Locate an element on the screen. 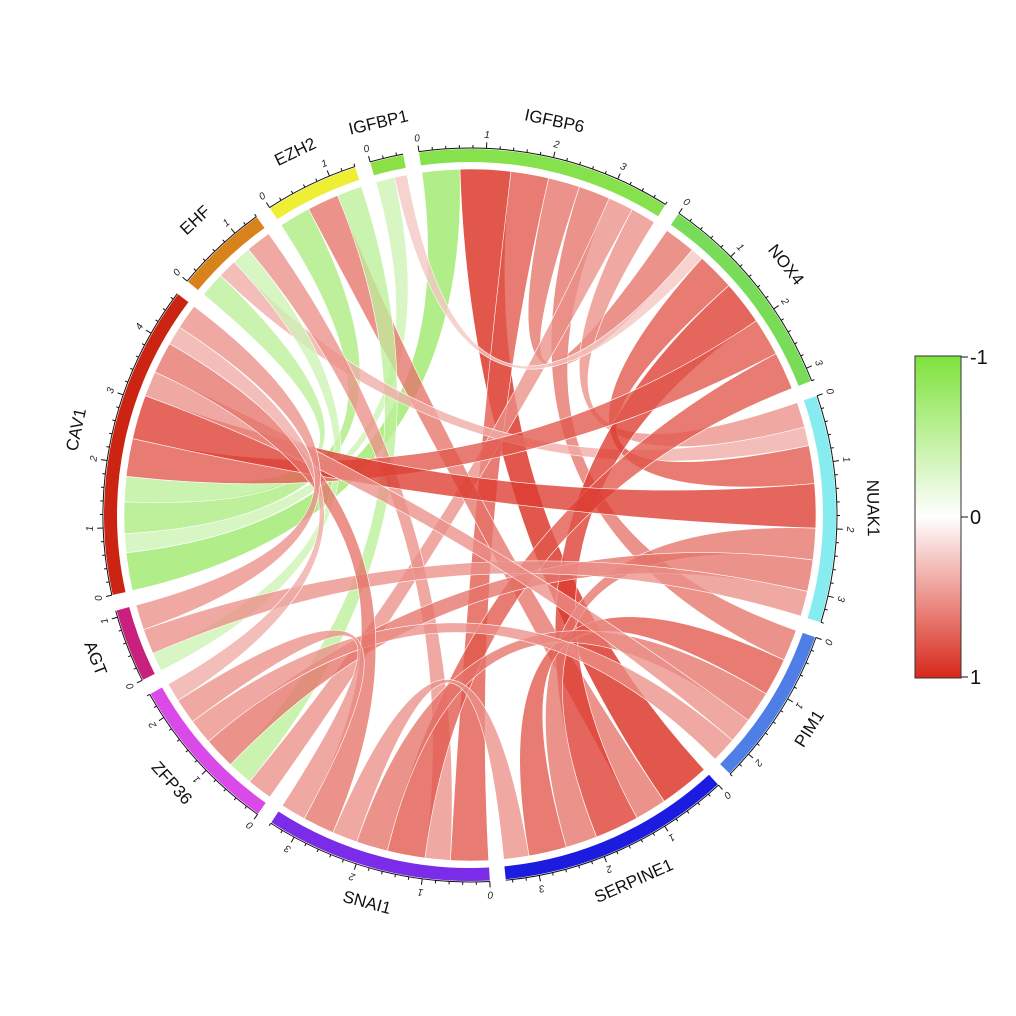  sector-label-igfbp6: IGFBP6 is located at coordinates (554, 120).